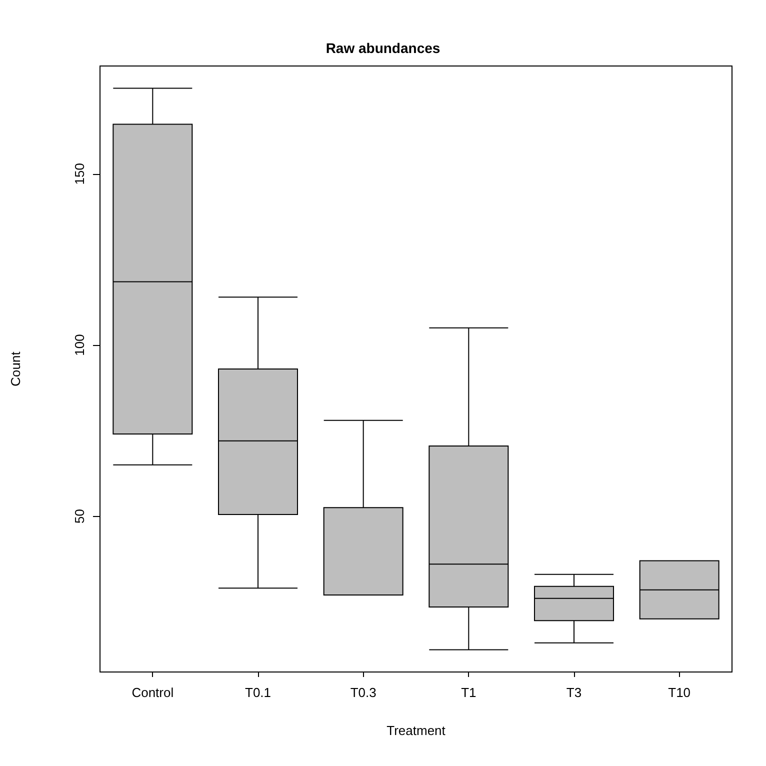 The image size is (766, 766). What do you see at coordinates (383, 48) in the screenshot?
I see `chart-title: Raw abundances` at bounding box center [383, 48].